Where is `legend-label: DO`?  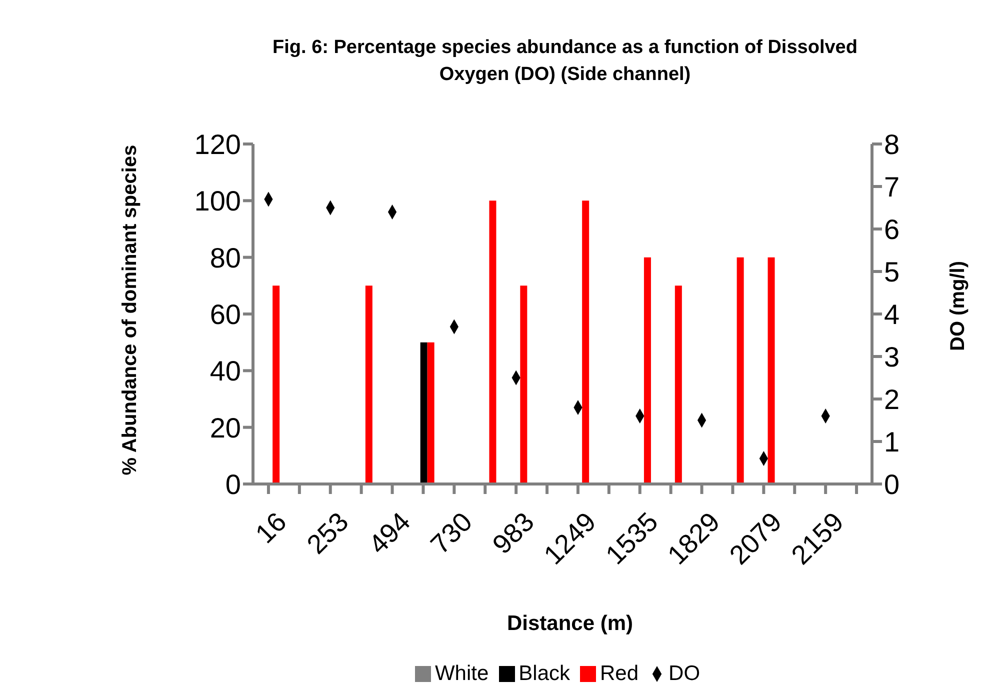
legend-label: DO is located at coordinates (684, 673).